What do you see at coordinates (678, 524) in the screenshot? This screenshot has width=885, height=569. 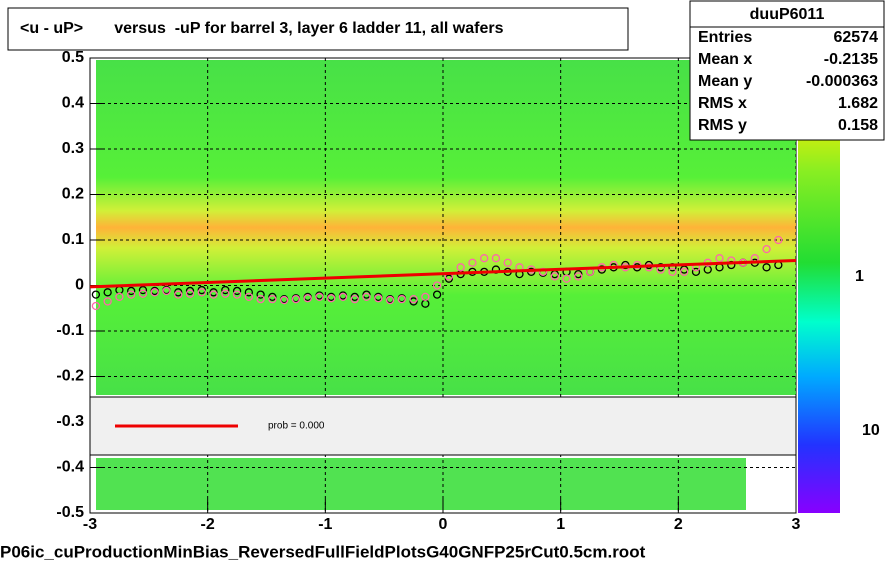 I see `x-tick-label: 2` at bounding box center [678, 524].